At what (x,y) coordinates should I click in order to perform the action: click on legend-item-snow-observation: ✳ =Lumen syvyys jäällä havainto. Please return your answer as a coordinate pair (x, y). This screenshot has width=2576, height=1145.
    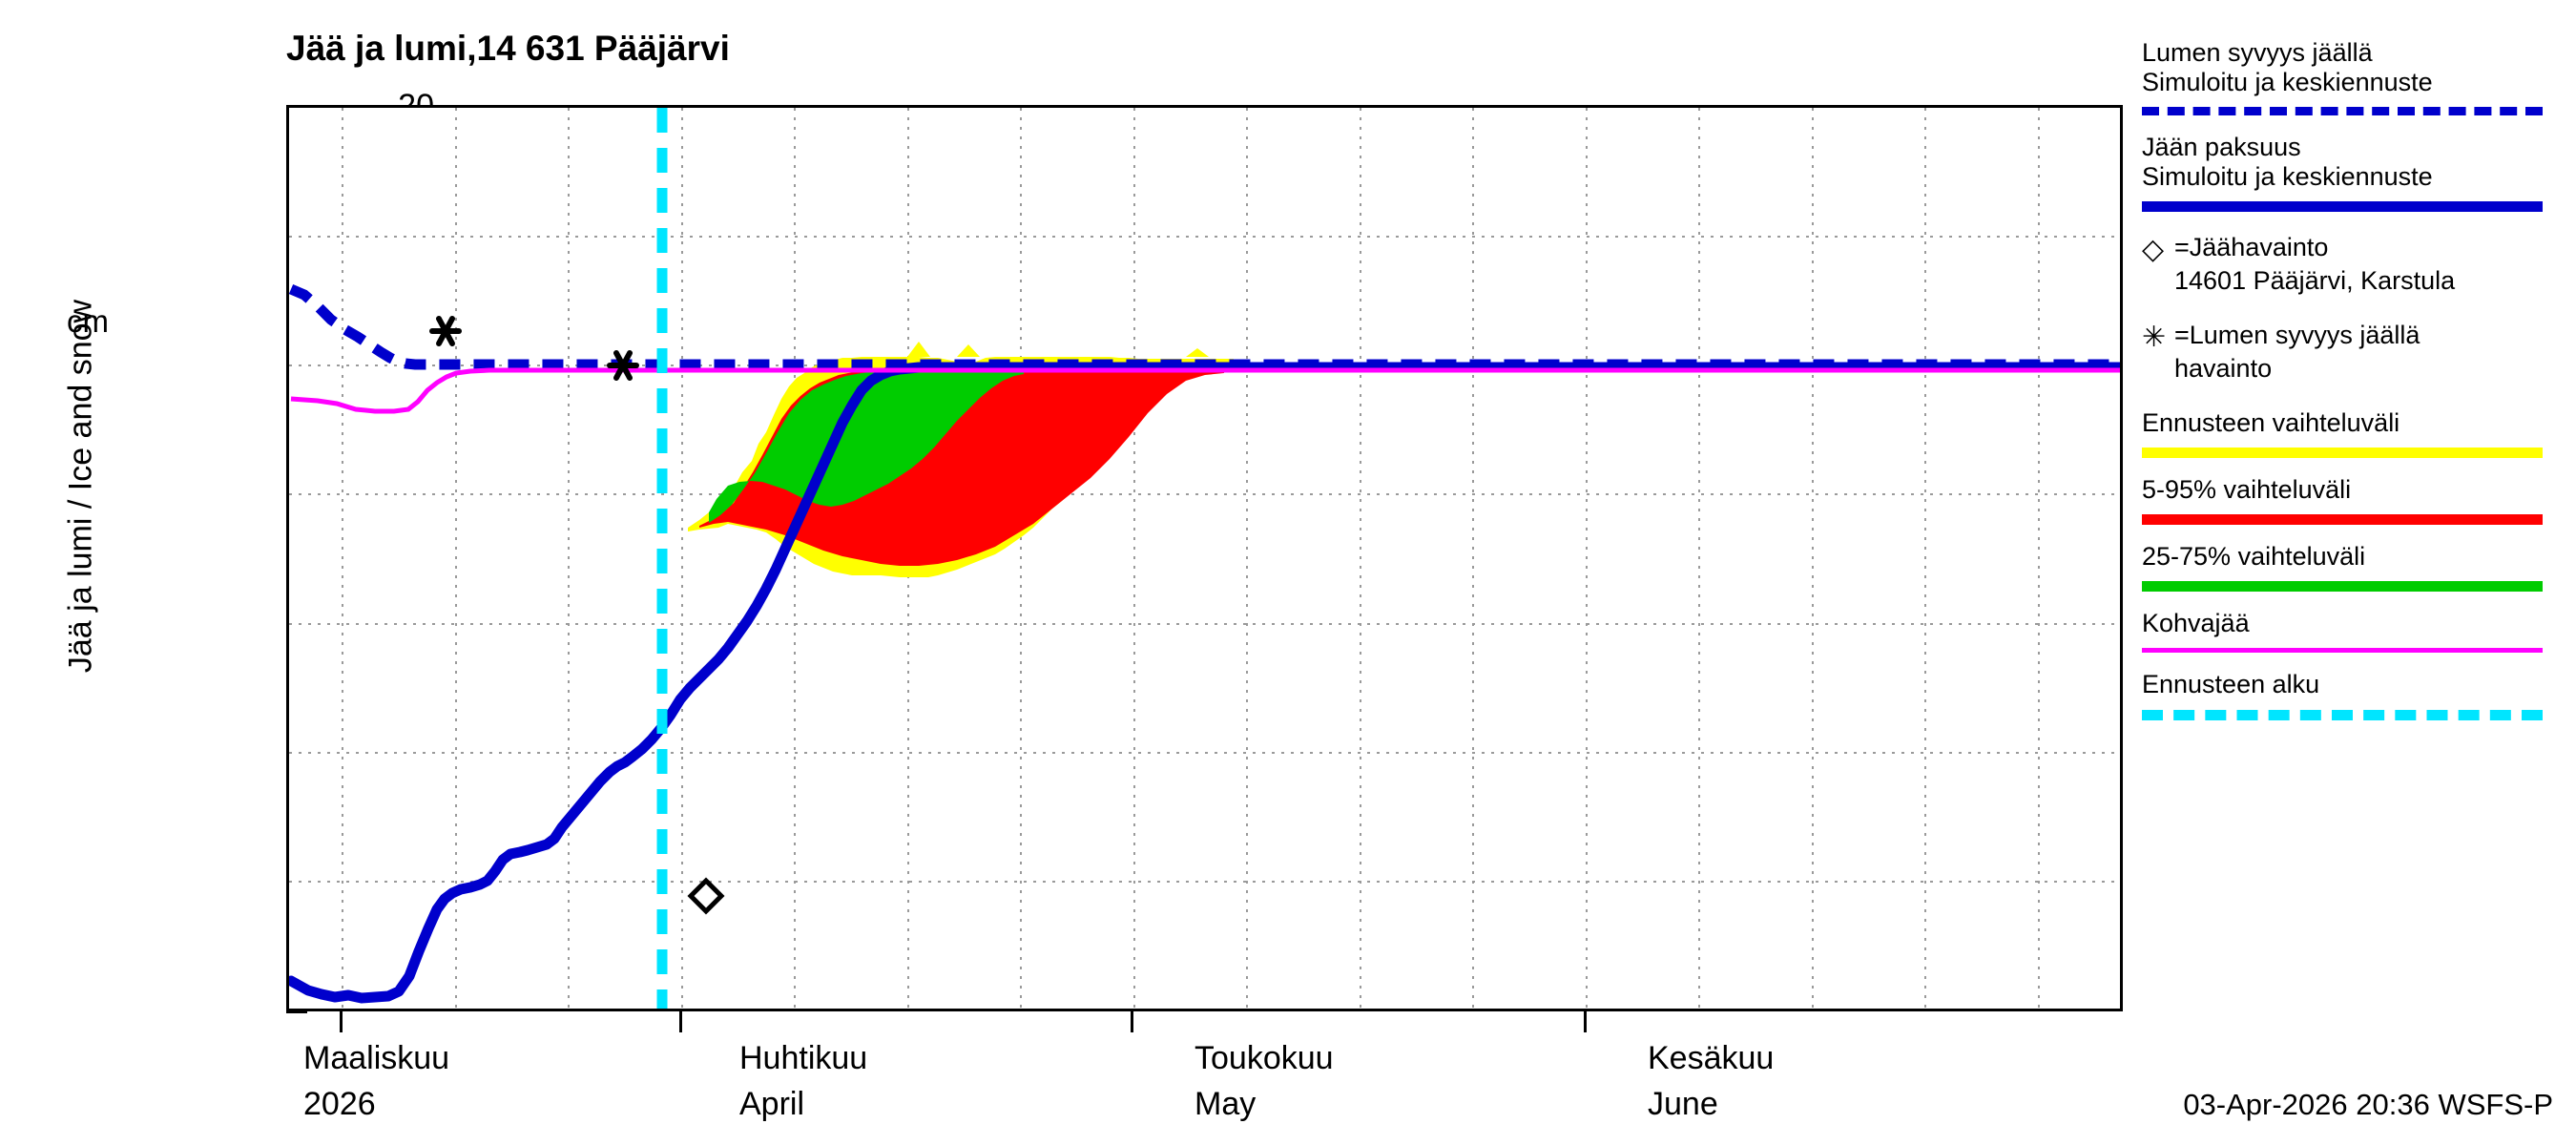
    Looking at the image, I should click on (2356, 352).